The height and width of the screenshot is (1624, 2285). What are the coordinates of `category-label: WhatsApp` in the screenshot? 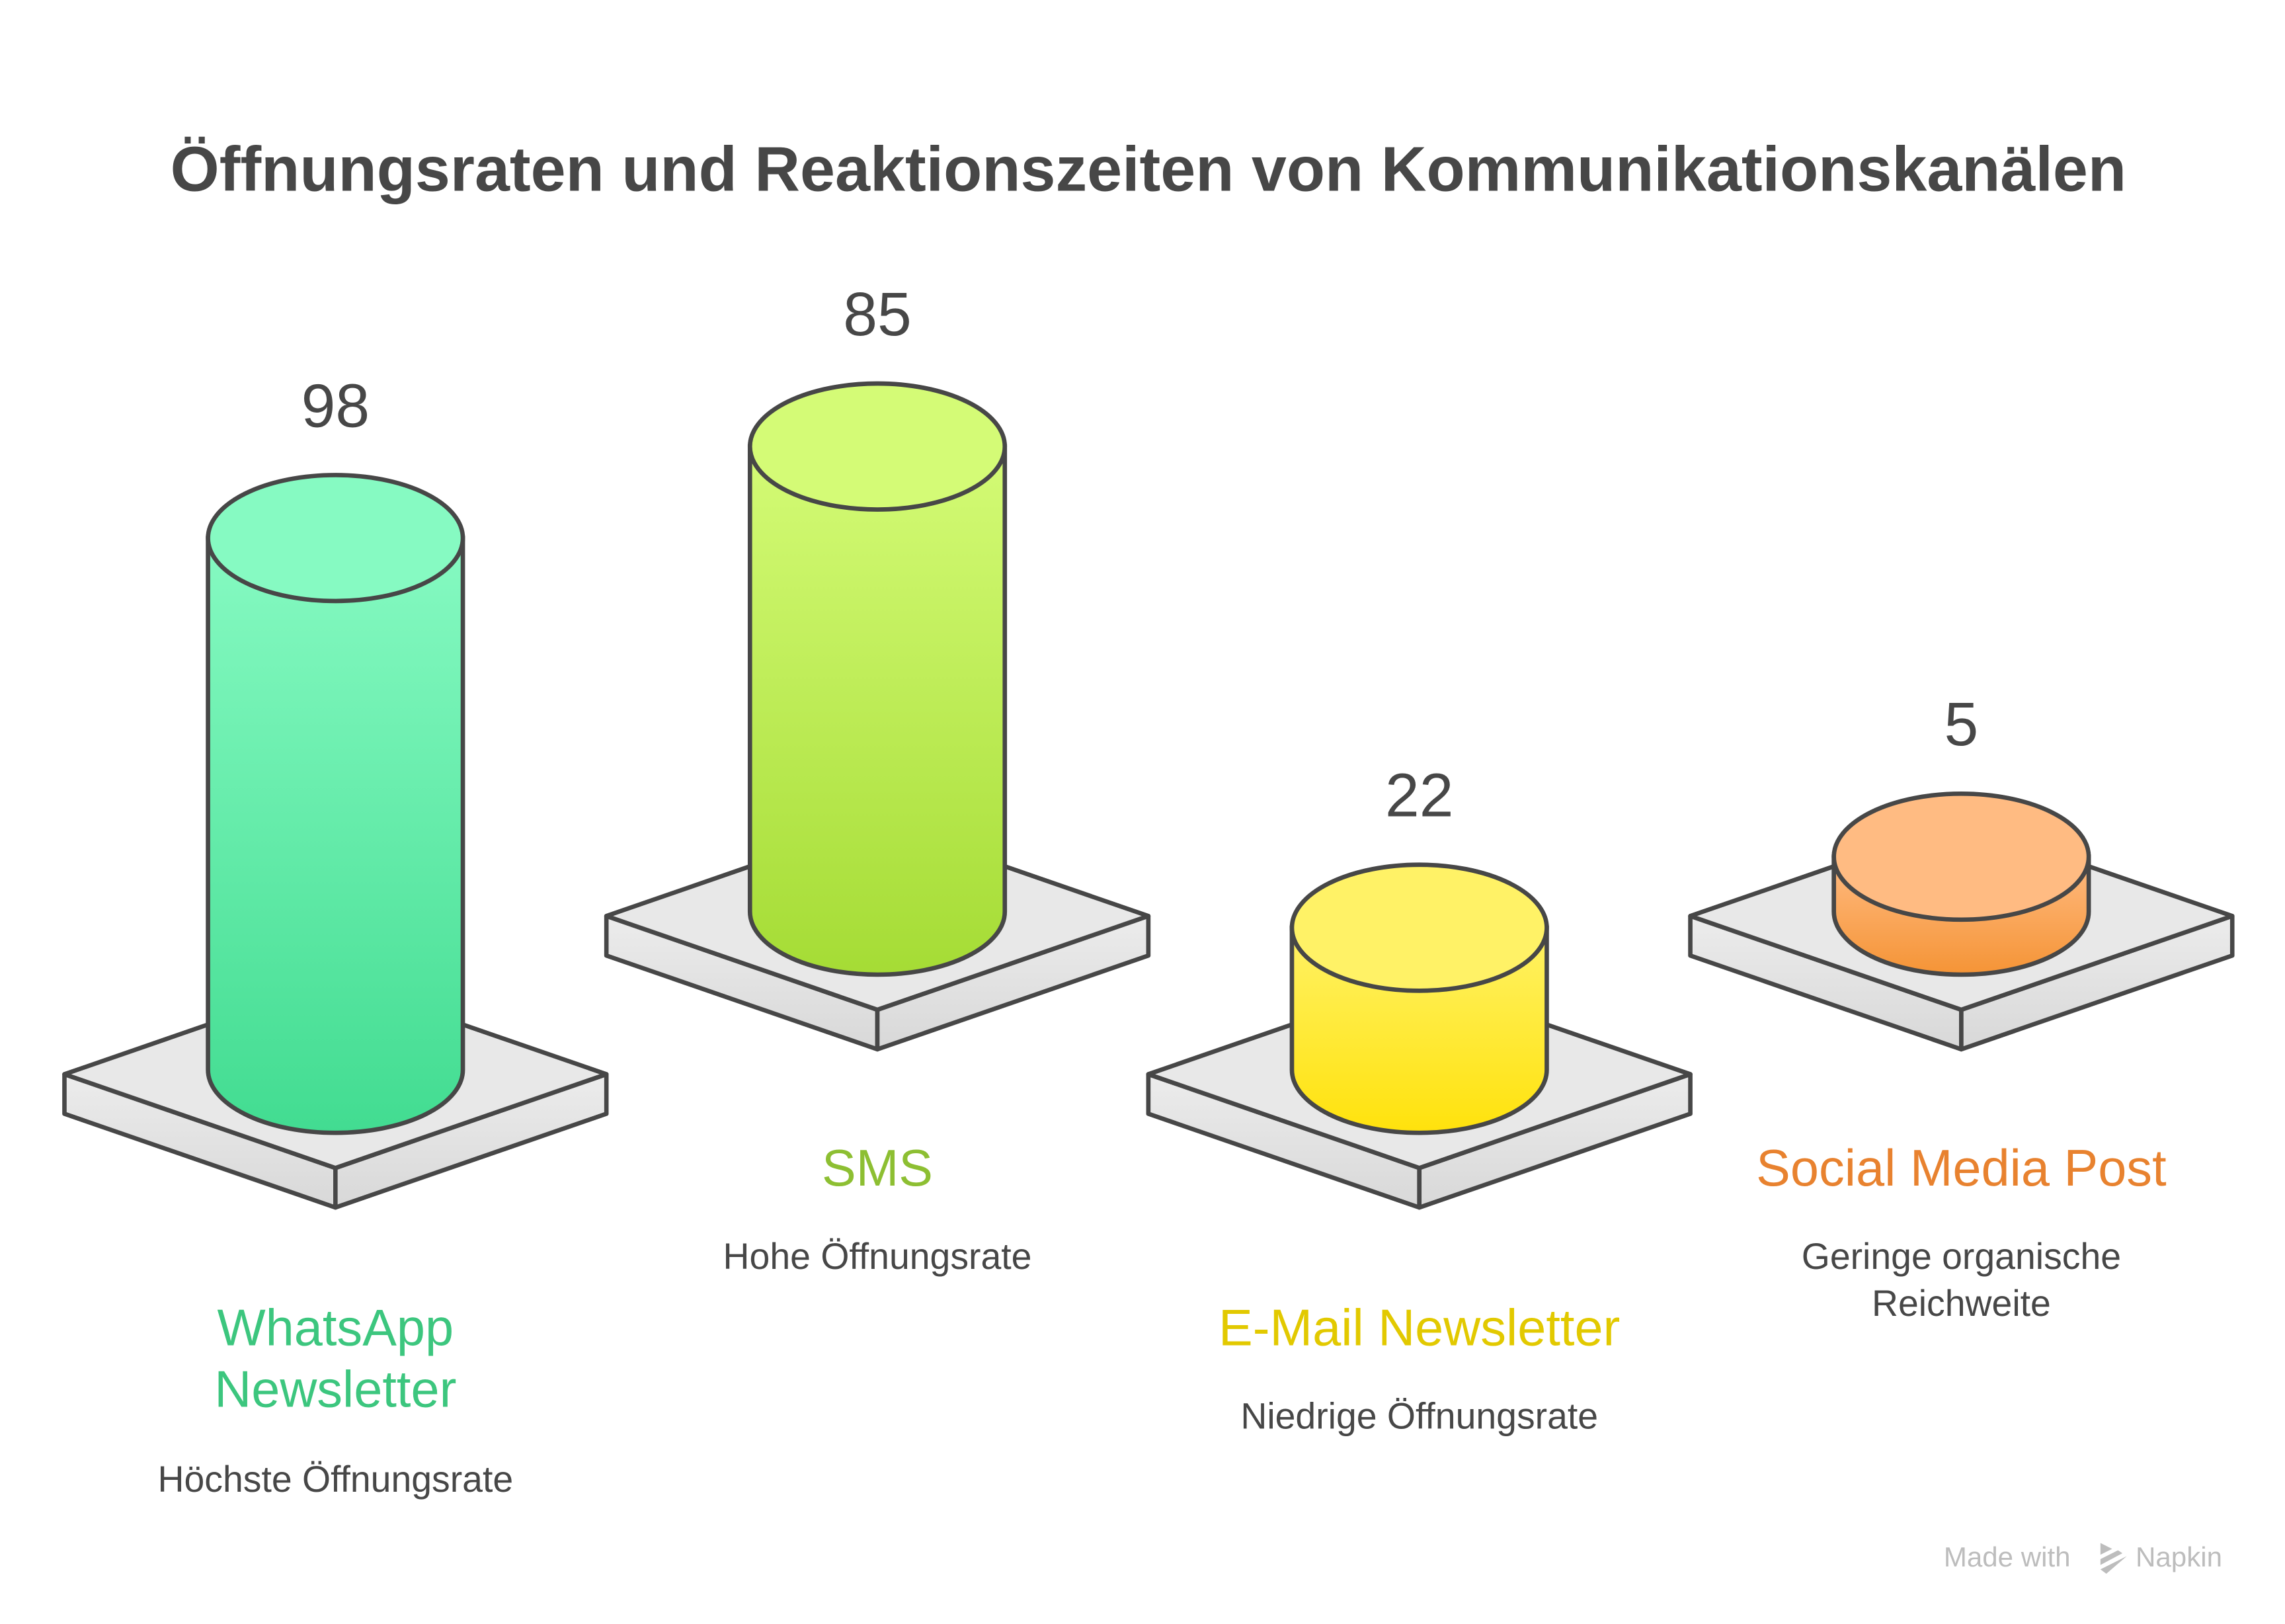 It's located at (336, 1327).